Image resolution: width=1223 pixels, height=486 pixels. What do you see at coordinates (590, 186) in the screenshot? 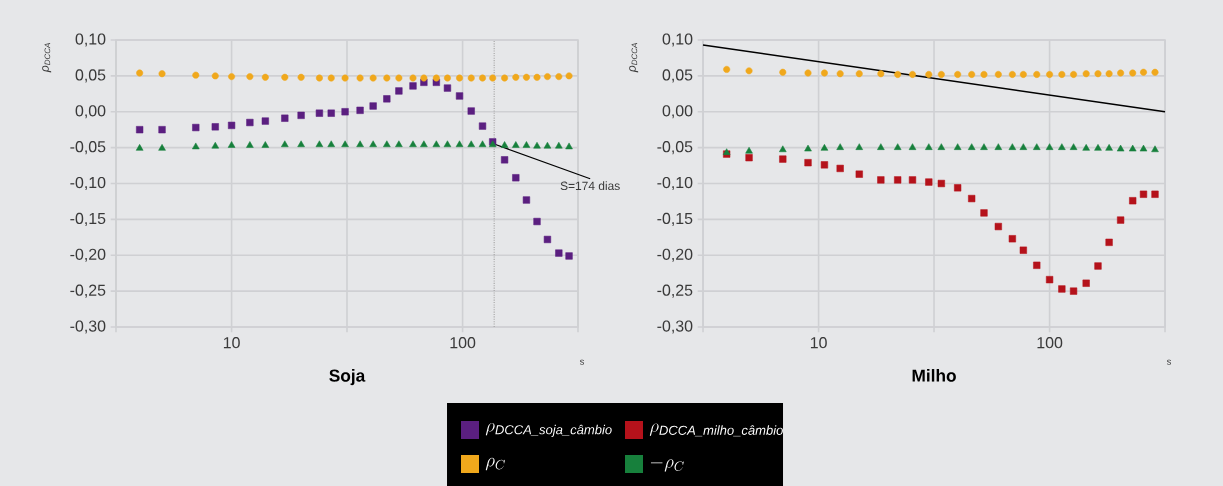
I see `annotation: S=174 dias` at bounding box center [590, 186].